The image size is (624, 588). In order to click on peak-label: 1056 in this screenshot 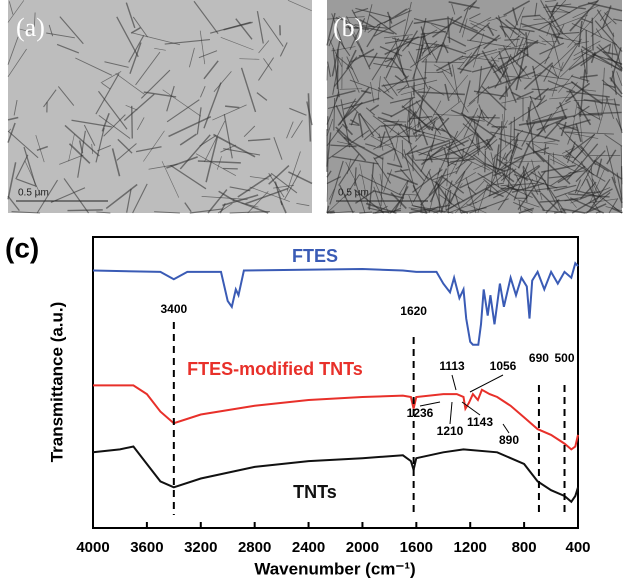, I will do `click(503, 366)`.